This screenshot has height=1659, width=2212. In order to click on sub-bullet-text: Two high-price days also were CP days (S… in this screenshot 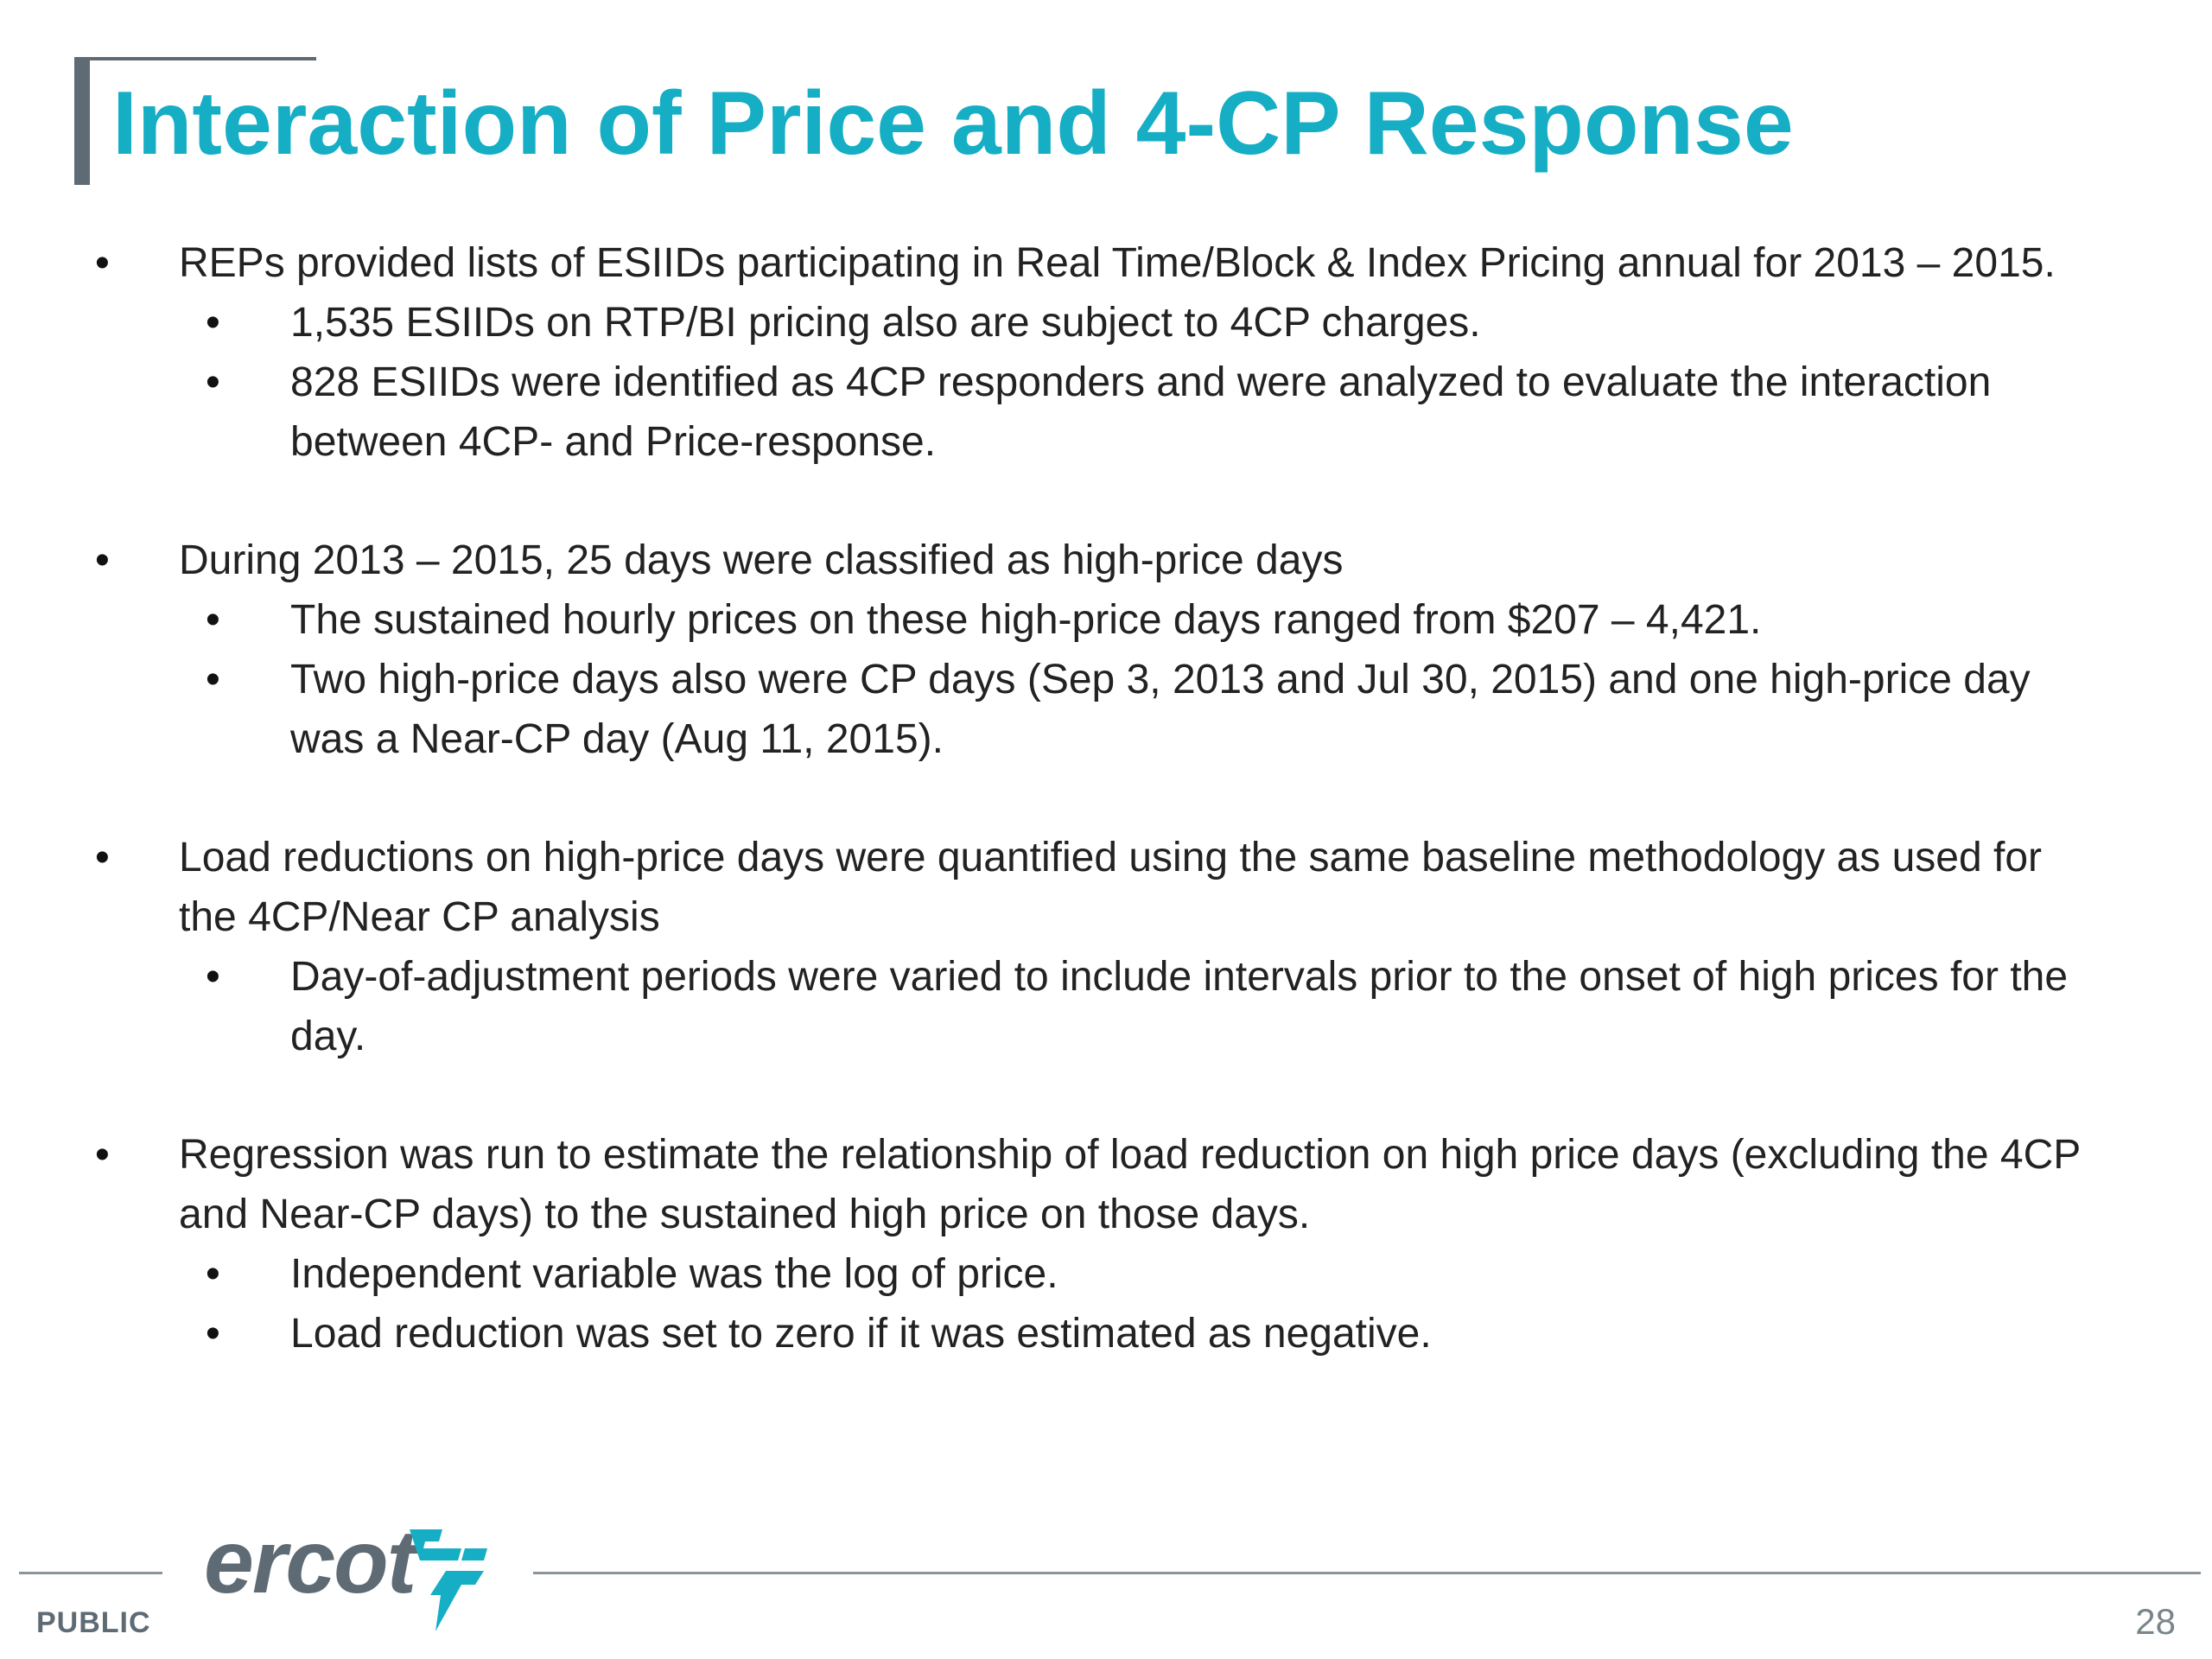, I will do `click(1160, 679)`.